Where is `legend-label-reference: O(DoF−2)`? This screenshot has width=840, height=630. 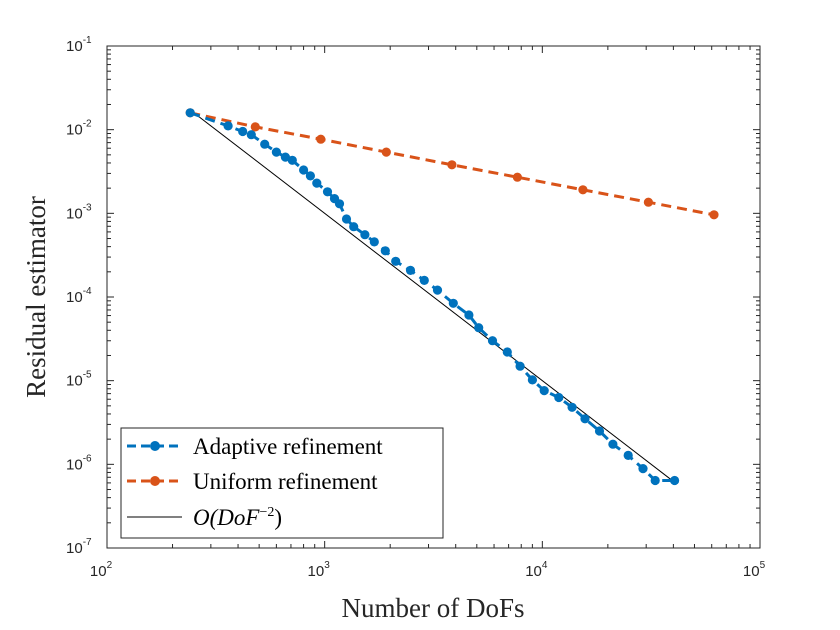
legend-label-reference: O(DoF−2) is located at coordinates (237, 517).